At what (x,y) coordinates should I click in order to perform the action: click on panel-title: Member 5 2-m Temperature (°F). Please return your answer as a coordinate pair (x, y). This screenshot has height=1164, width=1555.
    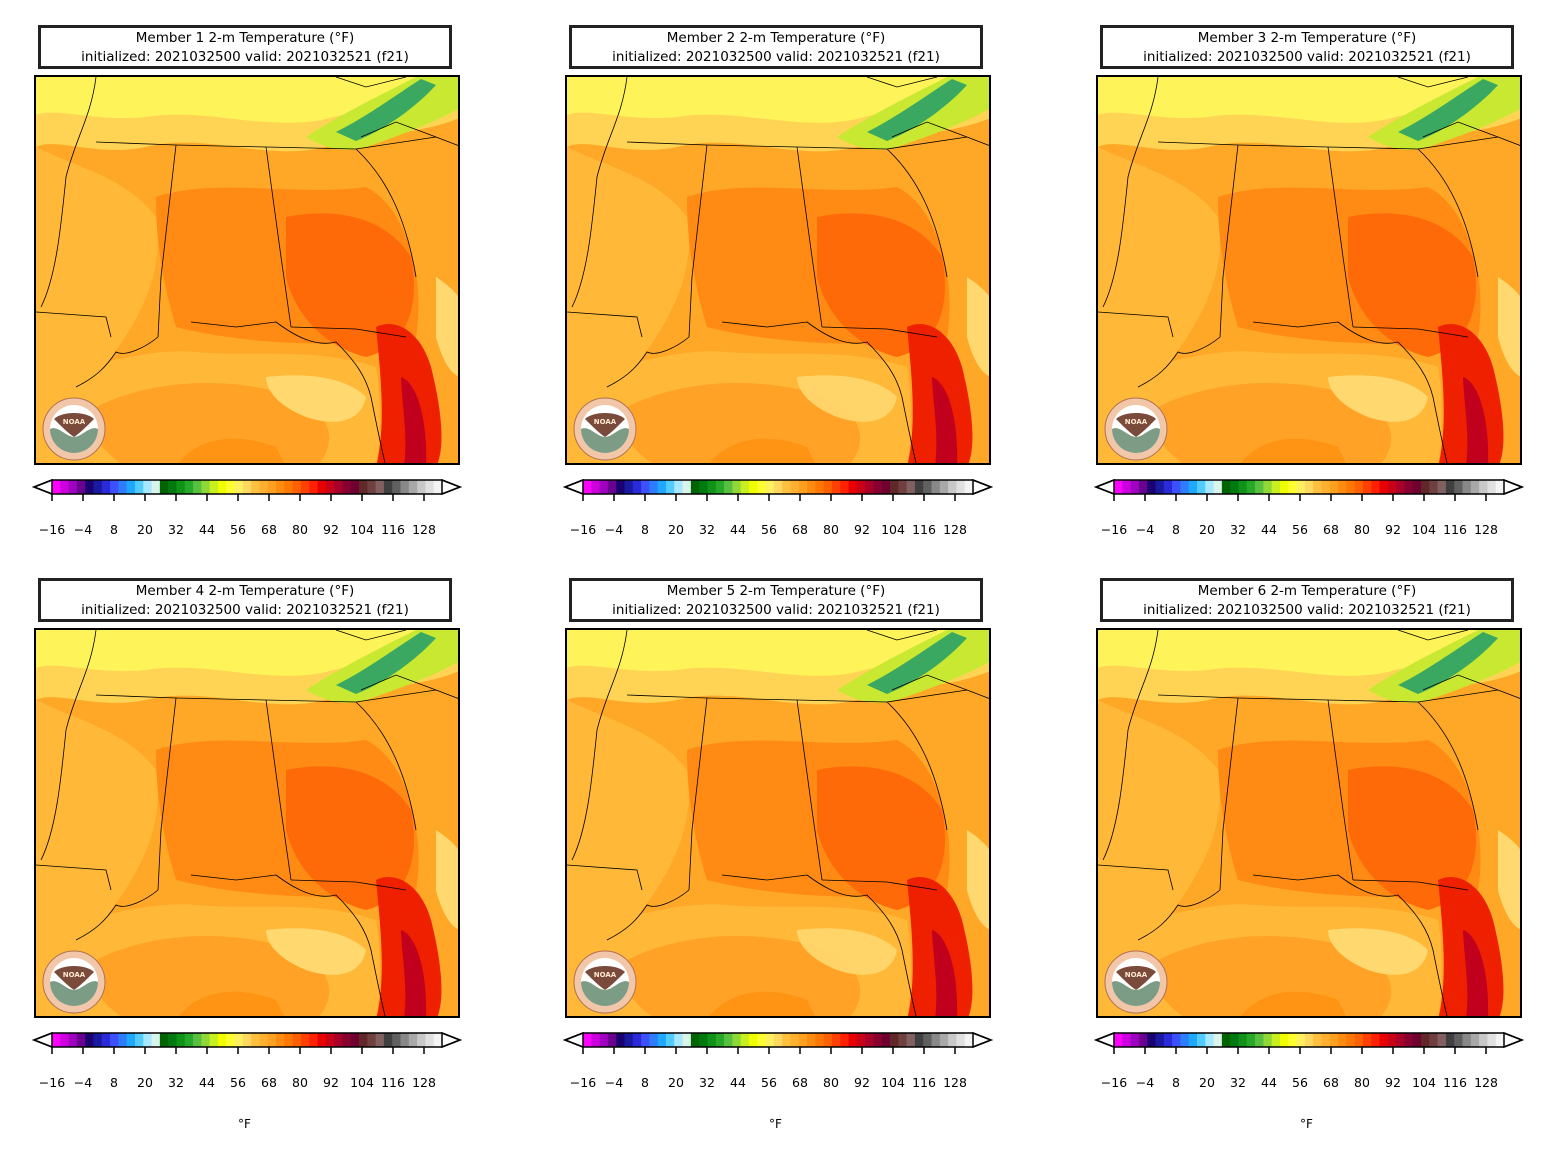
    Looking at the image, I should click on (776, 591).